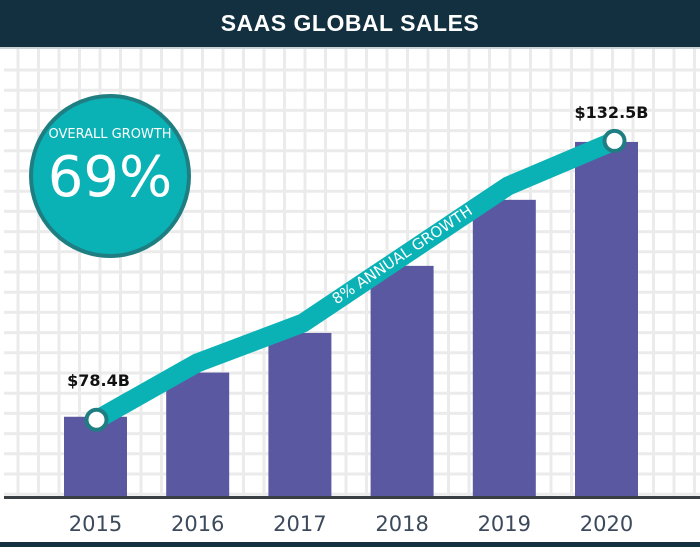  Describe the element at coordinates (402, 380) in the screenshot. I see `bar-2018` at that location.